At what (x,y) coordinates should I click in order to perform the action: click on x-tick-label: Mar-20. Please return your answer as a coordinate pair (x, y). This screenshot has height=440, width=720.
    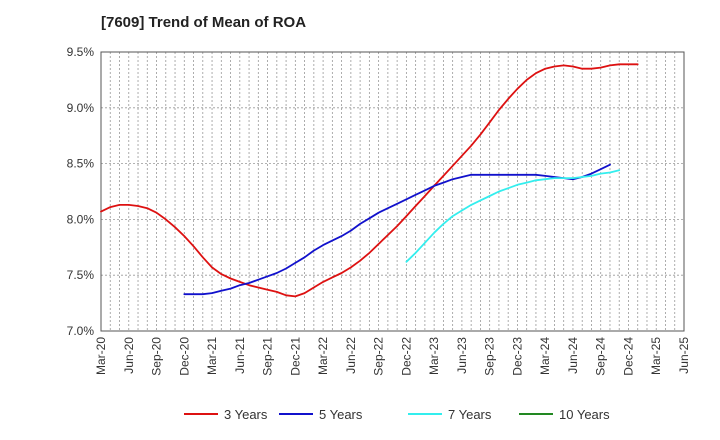
    Looking at the image, I should click on (101, 356).